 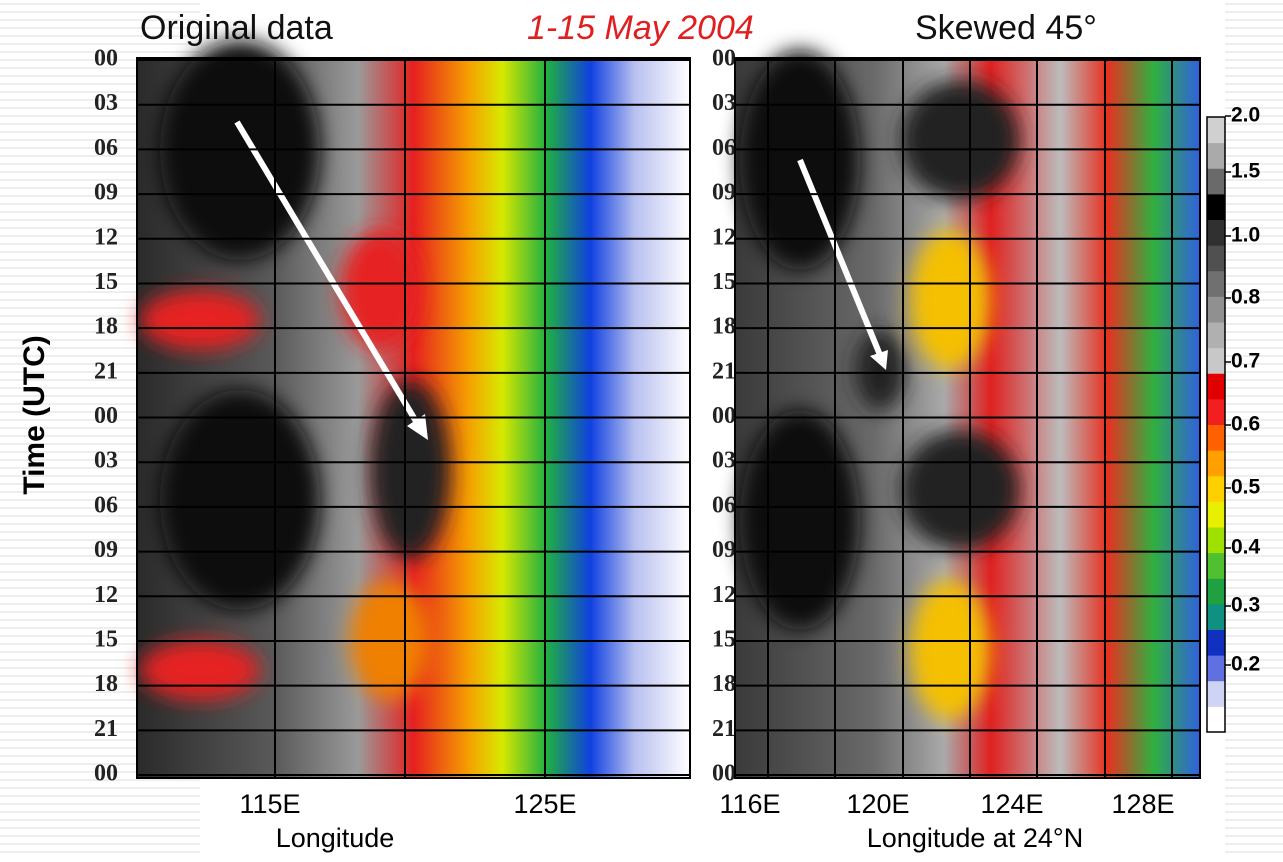 I want to click on colorbar-label: 1.0, so click(x=1245, y=235).